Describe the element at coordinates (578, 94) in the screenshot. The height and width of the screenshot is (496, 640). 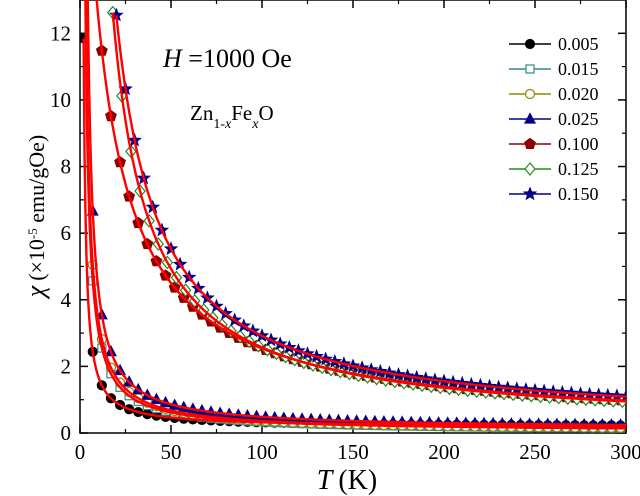
I see `legend-label: 0.020` at that location.